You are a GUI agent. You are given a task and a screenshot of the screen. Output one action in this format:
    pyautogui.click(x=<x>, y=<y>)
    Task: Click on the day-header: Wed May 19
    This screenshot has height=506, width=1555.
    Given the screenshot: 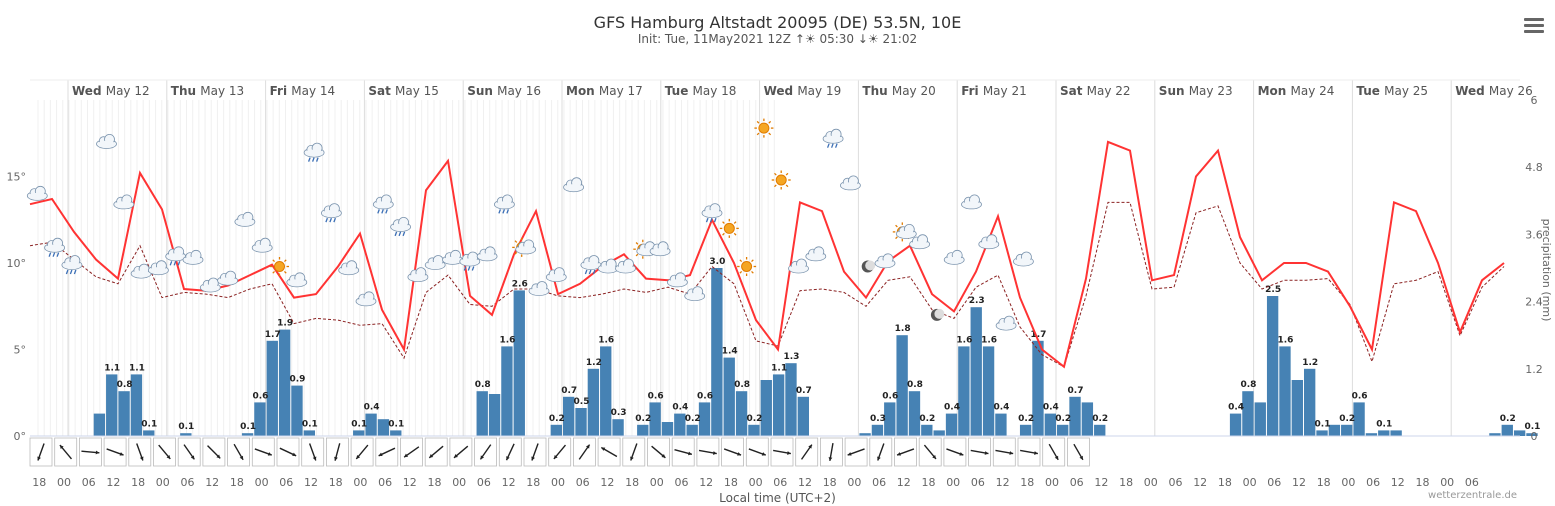 What is the action you would take?
    pyautogui.click(x=803, y=91)
    